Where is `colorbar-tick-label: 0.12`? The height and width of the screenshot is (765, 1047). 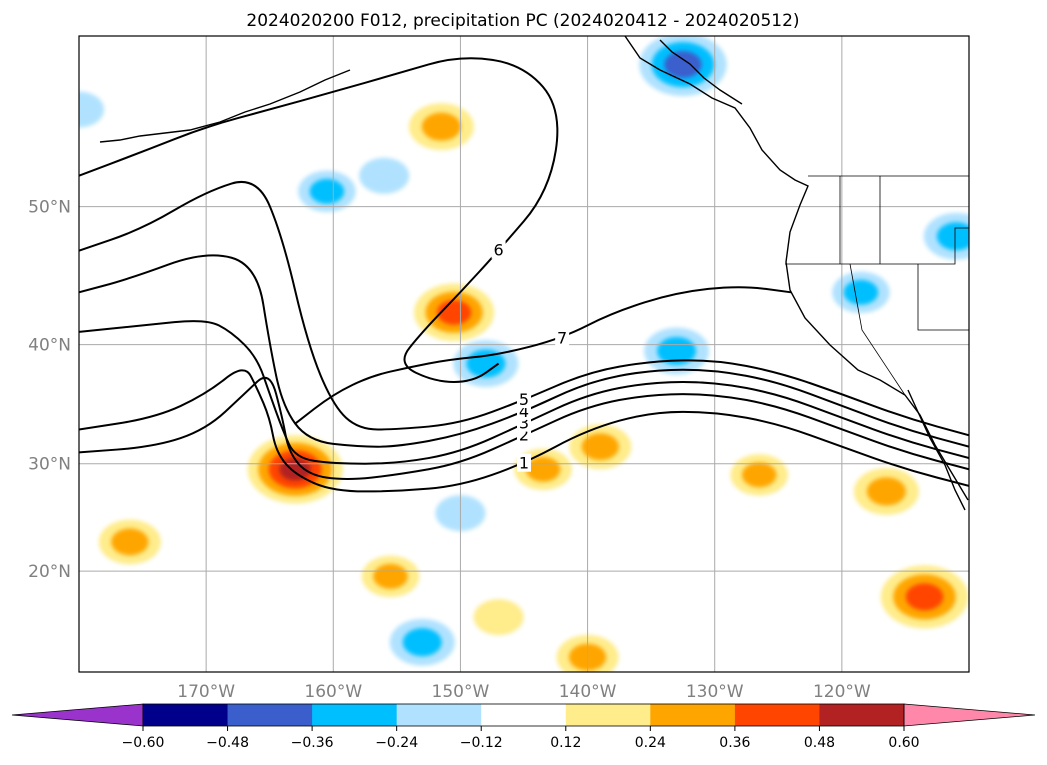 colorbar-tick-label: 0.12 is located at coordinates (565, 743).